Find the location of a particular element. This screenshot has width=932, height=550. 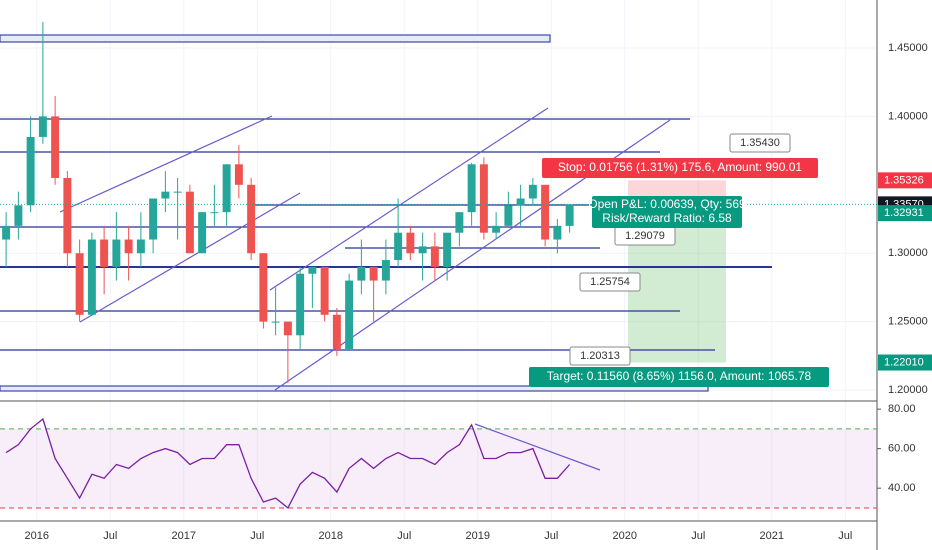

y-tick-label: 1.40000 is located at coordinates (908, 116).